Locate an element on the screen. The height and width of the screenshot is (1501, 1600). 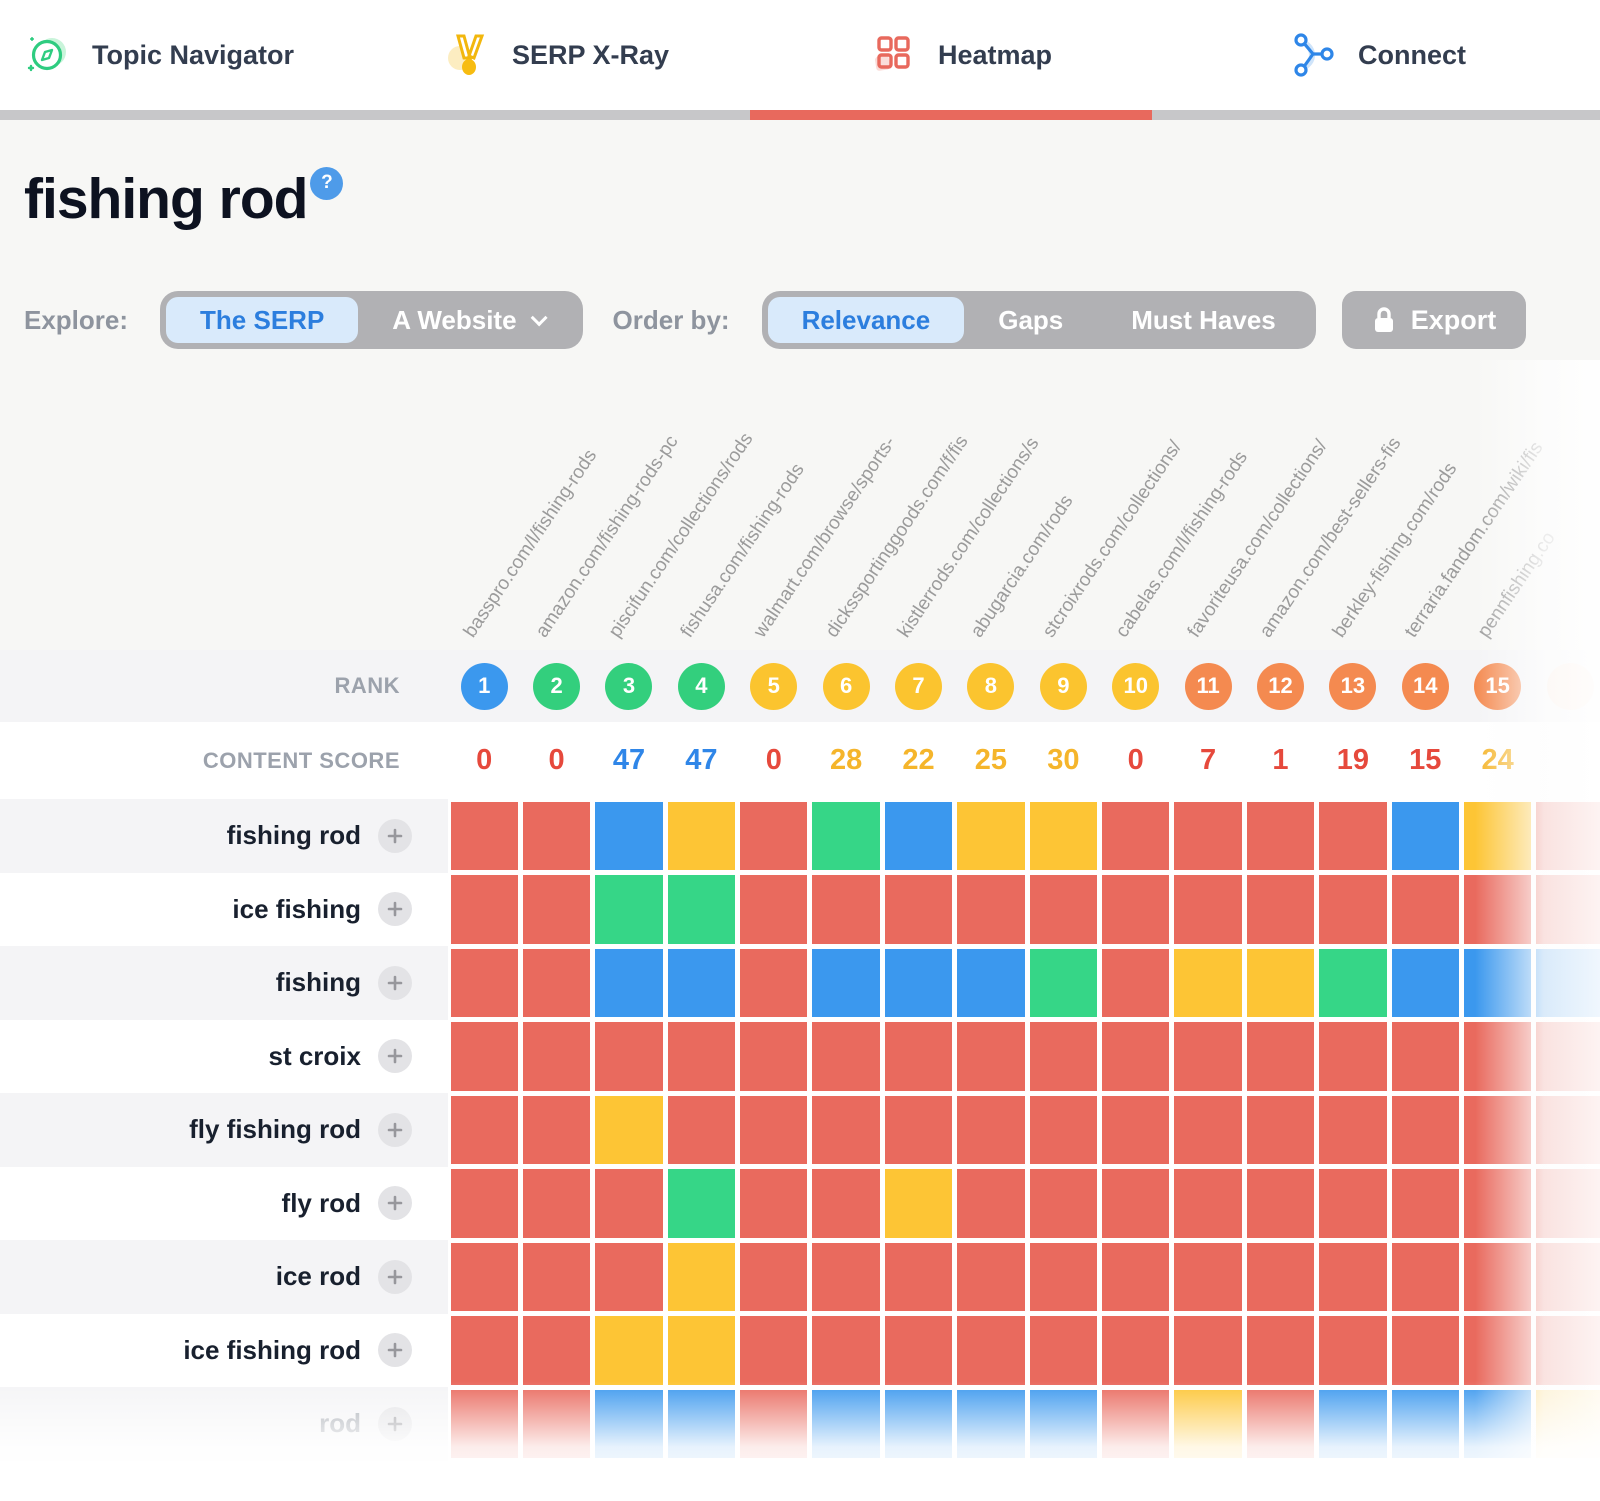
column-url: amazon.com/fishing-rods-pc is located at coordinates (608, 536).